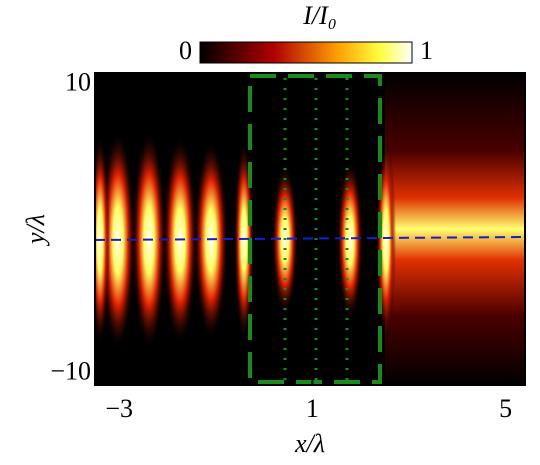 The height and width of the screenshot is (465, 540). What do you see at coordinates (35, 230) in the screenshot?
I see `y-axis-label: y/λ` at bounding box center [35, 230].